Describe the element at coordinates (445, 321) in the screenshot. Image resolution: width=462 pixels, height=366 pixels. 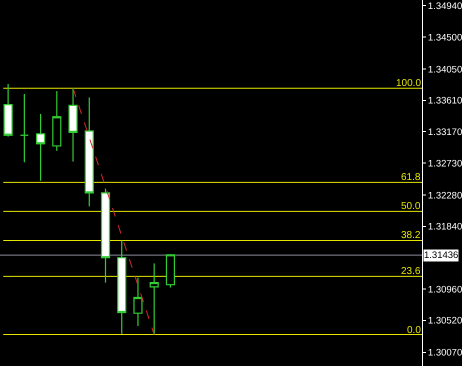
I see `y-tick-label: 1.30520` at that location.